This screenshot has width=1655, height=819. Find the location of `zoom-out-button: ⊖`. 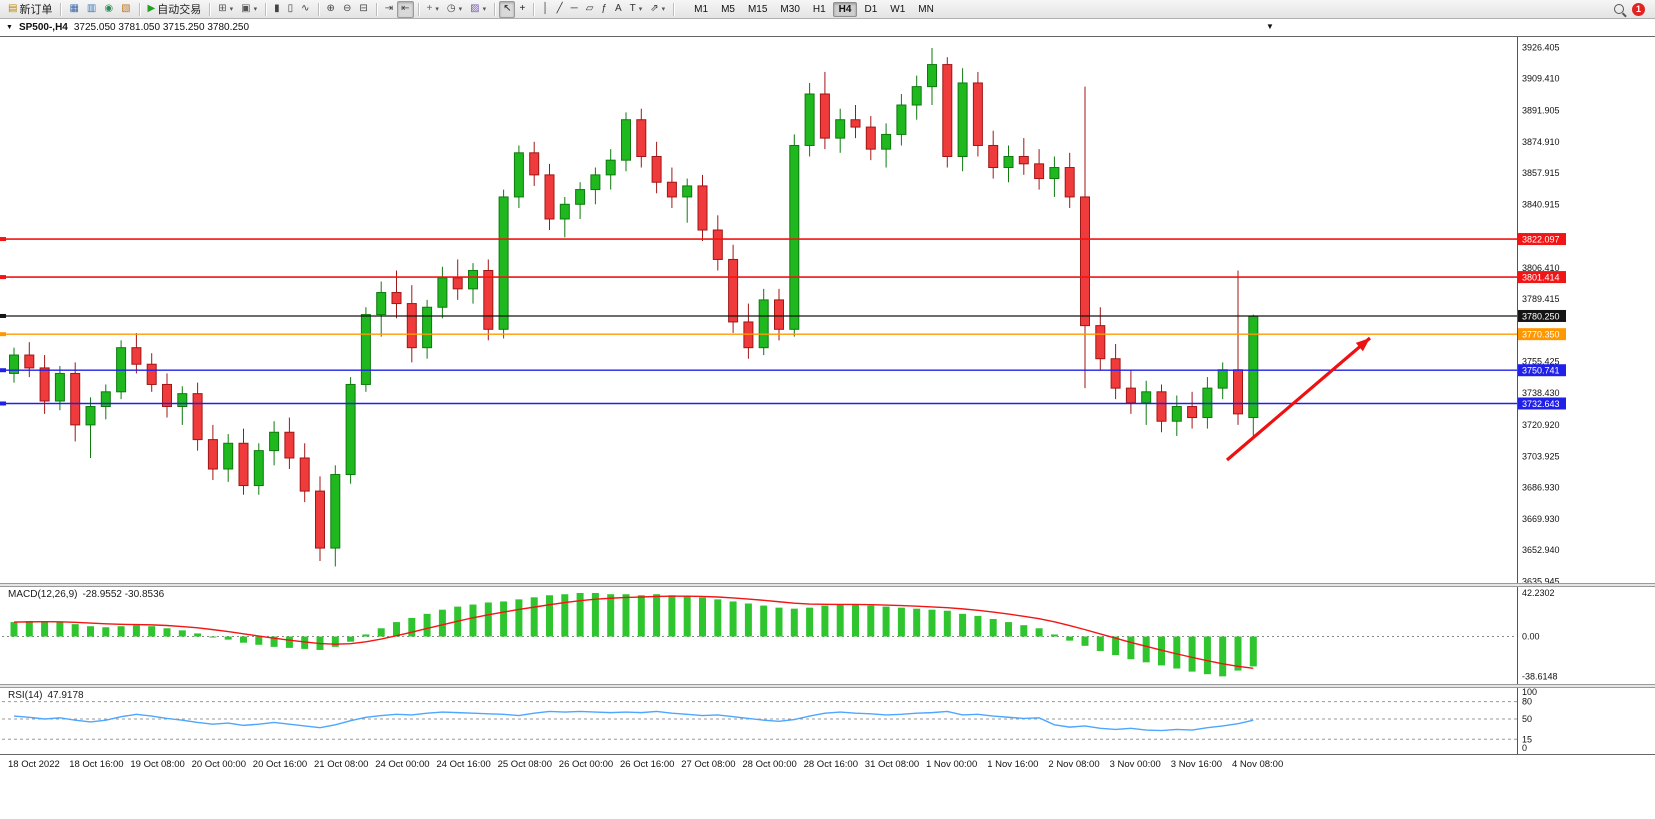

zoom-out-button: ⊖ is located at coordinates (347, 9).